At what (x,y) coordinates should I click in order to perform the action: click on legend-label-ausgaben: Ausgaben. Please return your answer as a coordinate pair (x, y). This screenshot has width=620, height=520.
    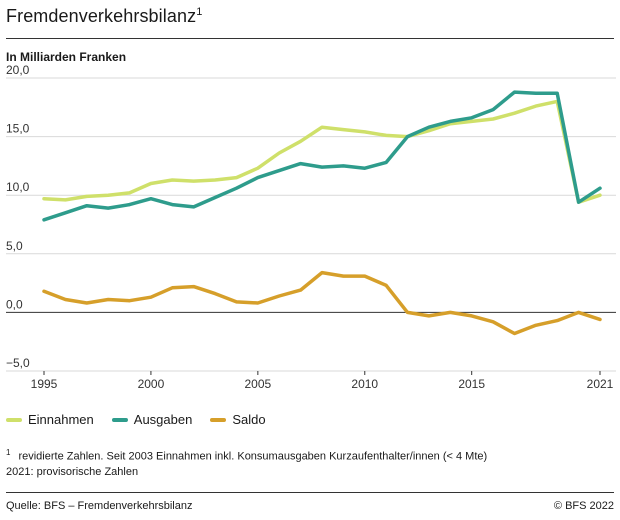
    Looking at the image, I should click on (163, 419).